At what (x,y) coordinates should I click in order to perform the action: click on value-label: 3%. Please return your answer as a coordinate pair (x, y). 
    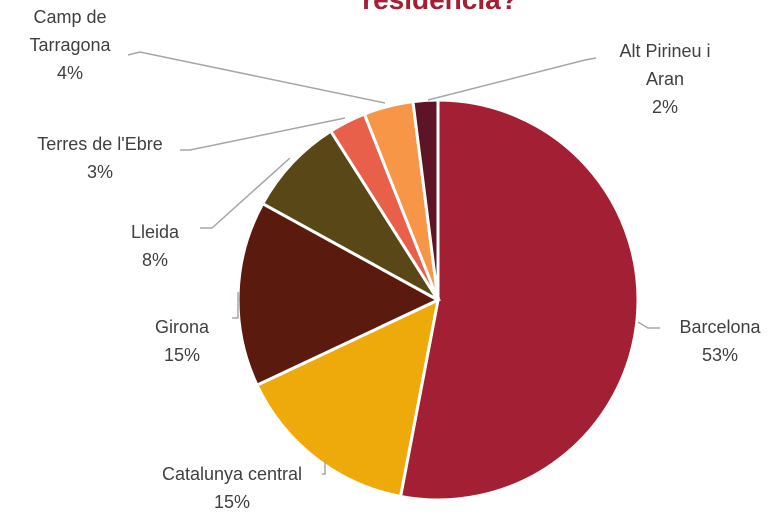
    Looking at the image, I should click on (99, 172).